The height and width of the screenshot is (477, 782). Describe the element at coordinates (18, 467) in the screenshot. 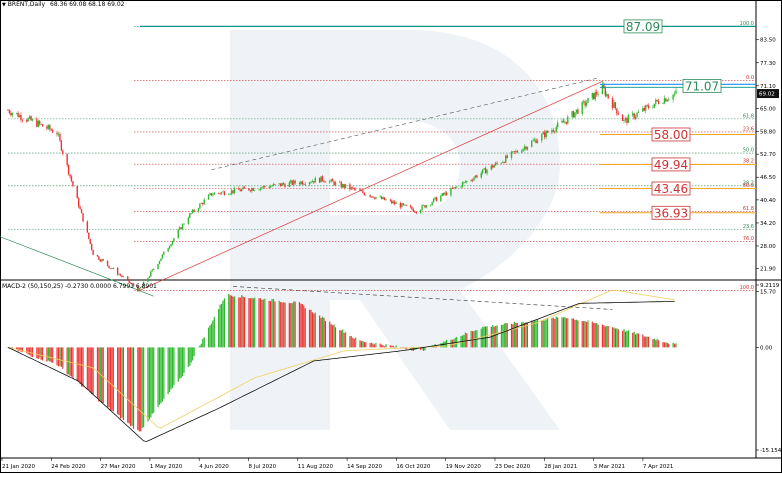

I see `date-axis-label: 21 Jan 2020` at that location.